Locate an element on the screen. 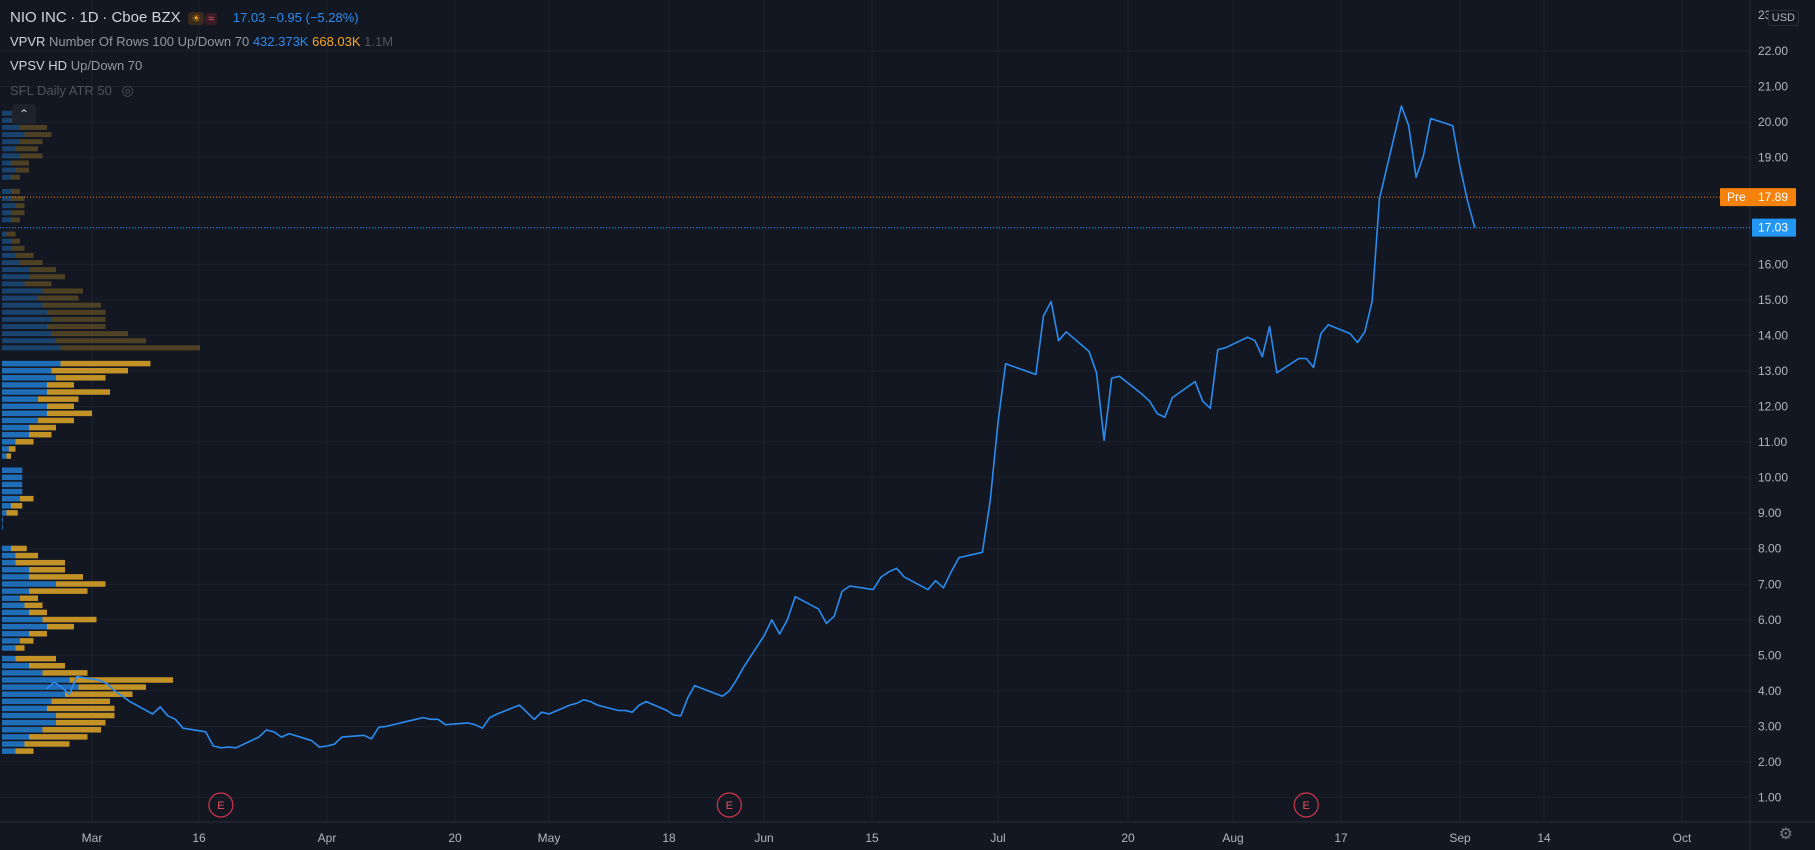 This screenshot has width=1815, height=850. collapse-legend-button: ⌃ is located at coordinates (24, 114).